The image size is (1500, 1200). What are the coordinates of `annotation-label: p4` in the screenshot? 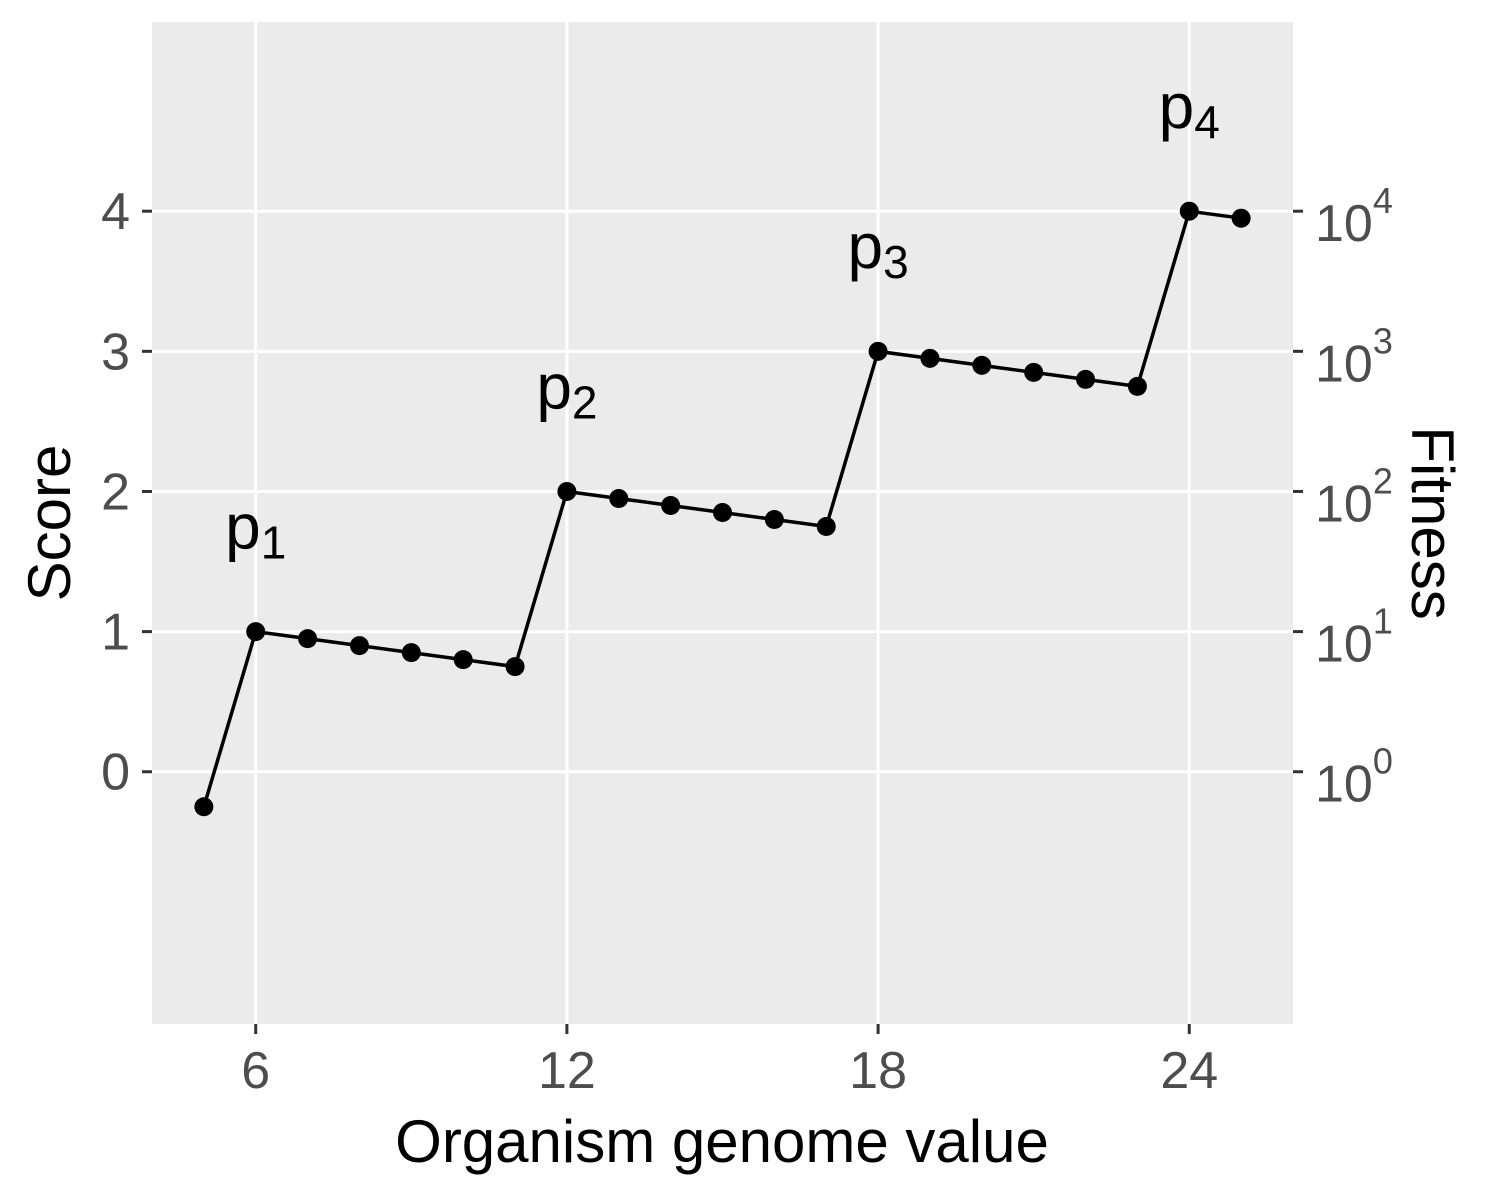 It's located at (1189, 109).